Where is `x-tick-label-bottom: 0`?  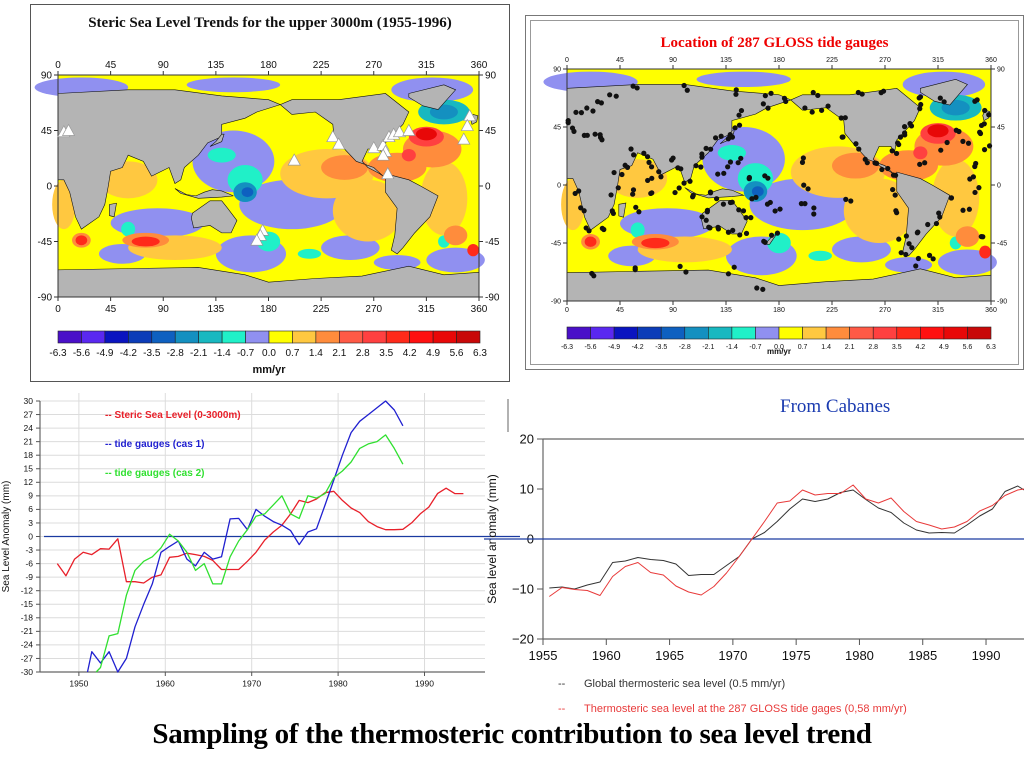 x-tick-label-bottom: 0 is located at coordinates (567, 310).